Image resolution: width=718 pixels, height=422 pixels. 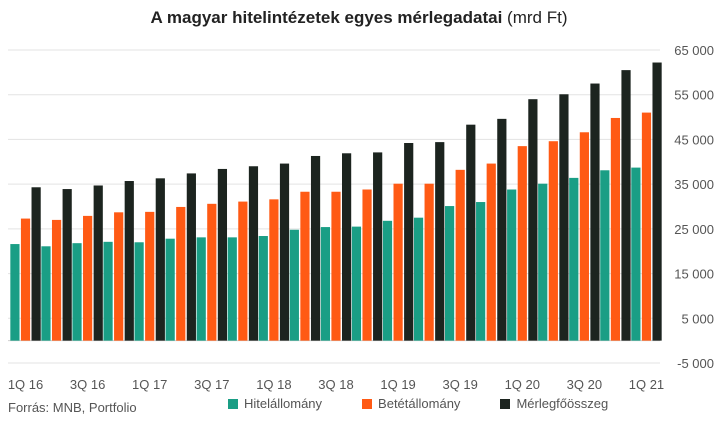 I want to click on y-tick-label: 45 000, so click(x=694, y=139).